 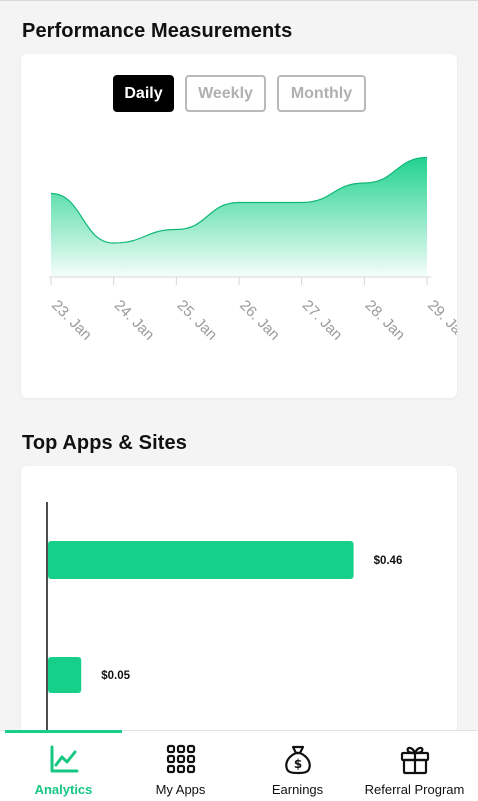 What do you see at coordinates (115, 676) in the screenshot?
I see `bar-value-label: $0.05` at bounding box center [115, 676].